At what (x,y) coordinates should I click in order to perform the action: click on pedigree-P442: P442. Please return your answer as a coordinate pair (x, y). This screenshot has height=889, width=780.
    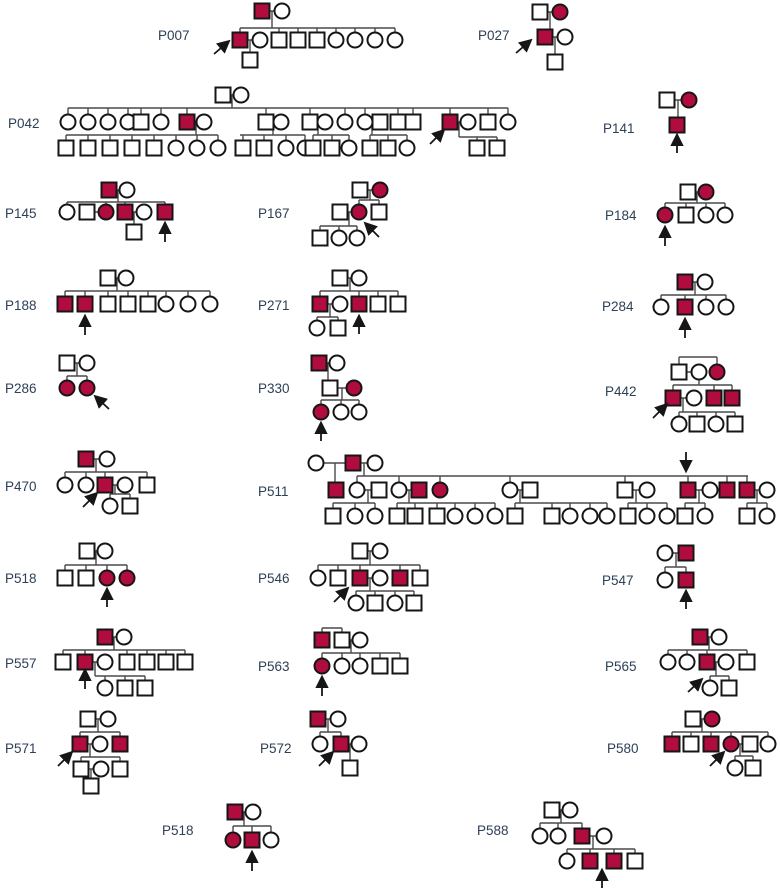
    Looking at the image, I should click on (674, 394).